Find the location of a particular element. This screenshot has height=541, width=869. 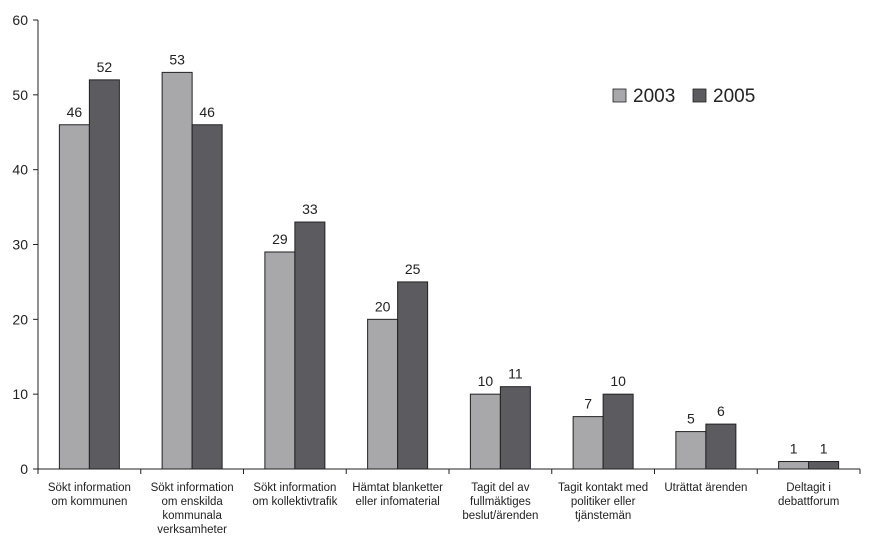

data-label-2005-1: 46 is located at coordinates (207, 112).